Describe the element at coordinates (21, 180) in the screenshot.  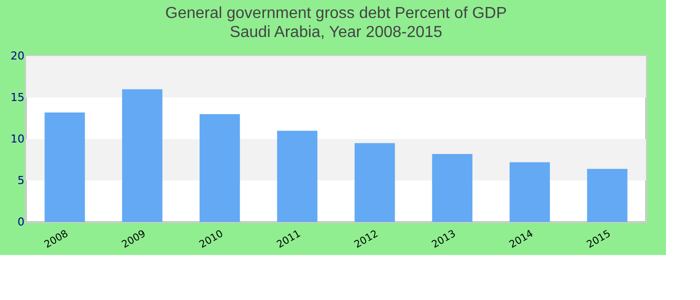
I see `y-tick-label: 5` at that location.